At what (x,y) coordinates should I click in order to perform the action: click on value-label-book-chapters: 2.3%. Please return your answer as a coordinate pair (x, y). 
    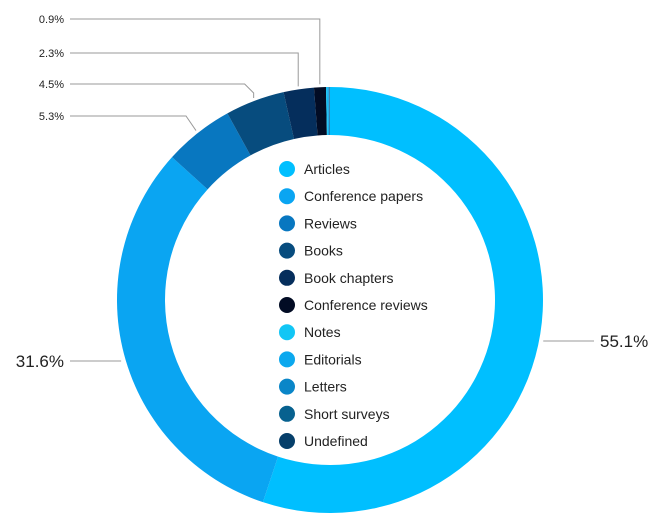
    Looking at the image, I should click on (51, 54).